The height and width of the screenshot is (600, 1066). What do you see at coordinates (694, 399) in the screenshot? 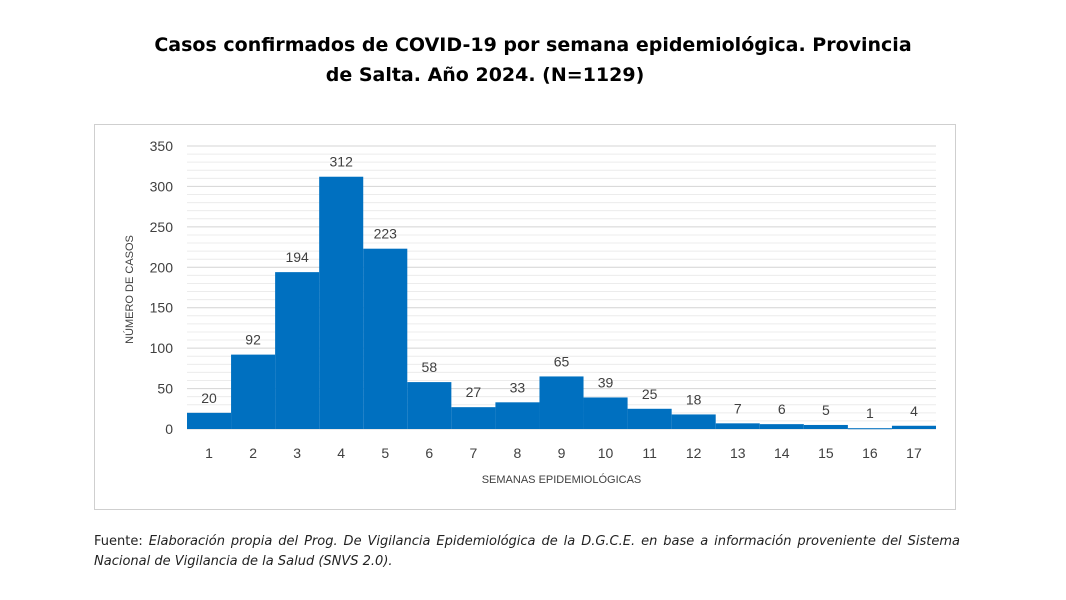
I see `data-label: 18` at bounding box center [694, 399].